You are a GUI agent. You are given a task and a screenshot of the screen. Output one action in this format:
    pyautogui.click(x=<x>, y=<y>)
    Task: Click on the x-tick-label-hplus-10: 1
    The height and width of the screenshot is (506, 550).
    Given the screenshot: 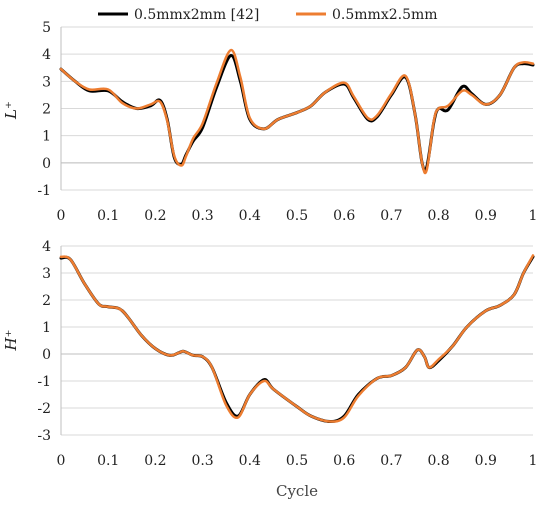 What is the action you would take?
    pyautogui.click(x=533, y=461)
    